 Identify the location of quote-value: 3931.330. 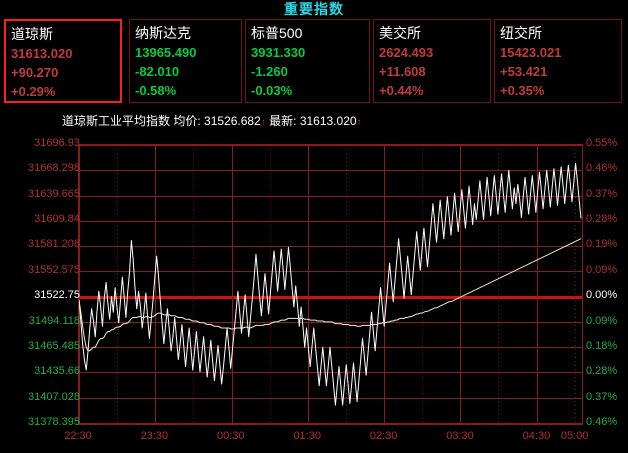
(278, 52).